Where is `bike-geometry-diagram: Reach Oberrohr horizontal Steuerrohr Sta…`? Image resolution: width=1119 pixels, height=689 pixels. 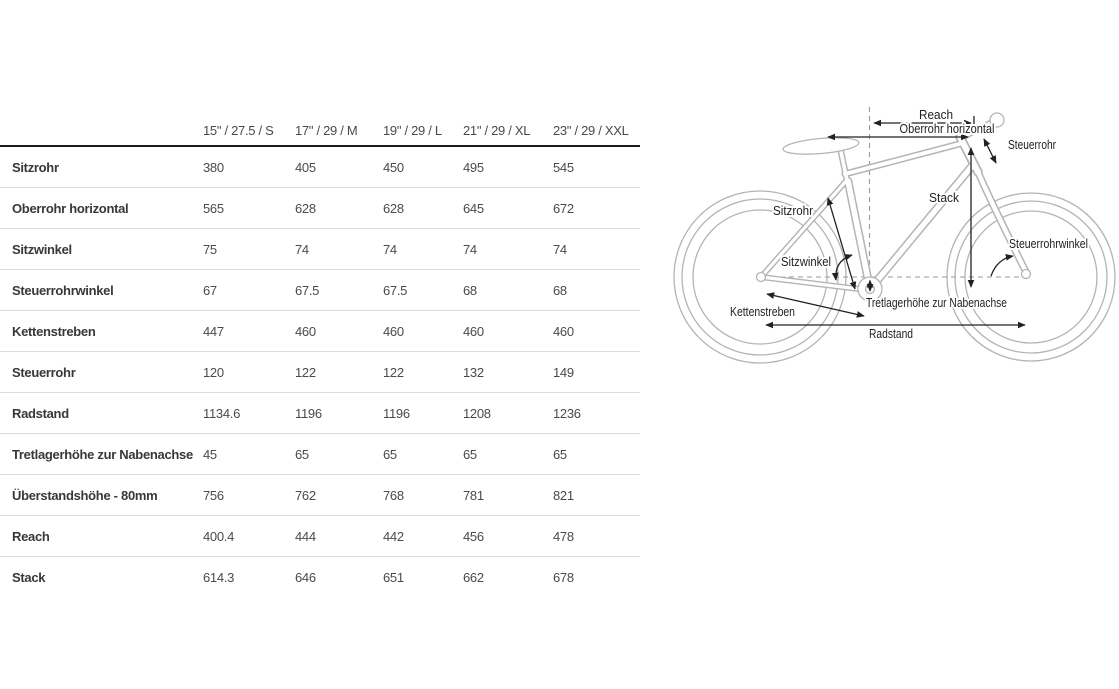 bike-geometry-diagram: Reach Oberrohr horizontal Steuerrohr Sta… is located at coordinates (894, 235).